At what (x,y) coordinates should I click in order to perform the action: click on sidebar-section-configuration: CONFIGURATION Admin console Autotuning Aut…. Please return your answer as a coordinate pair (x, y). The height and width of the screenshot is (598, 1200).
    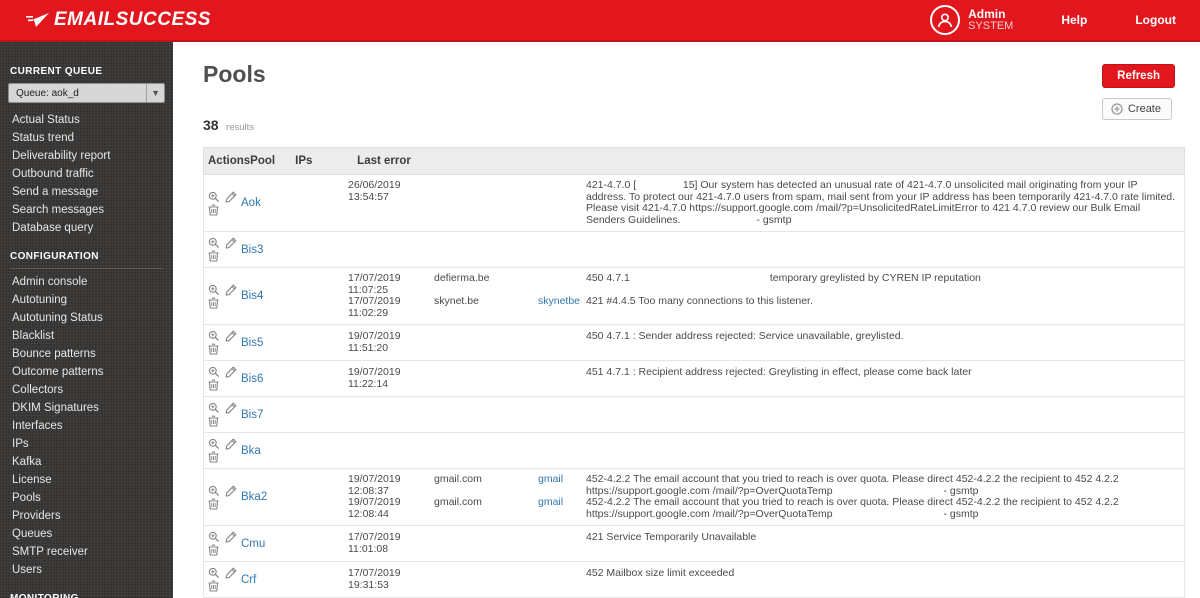
    Looking at the image, I should click on (86, 415).